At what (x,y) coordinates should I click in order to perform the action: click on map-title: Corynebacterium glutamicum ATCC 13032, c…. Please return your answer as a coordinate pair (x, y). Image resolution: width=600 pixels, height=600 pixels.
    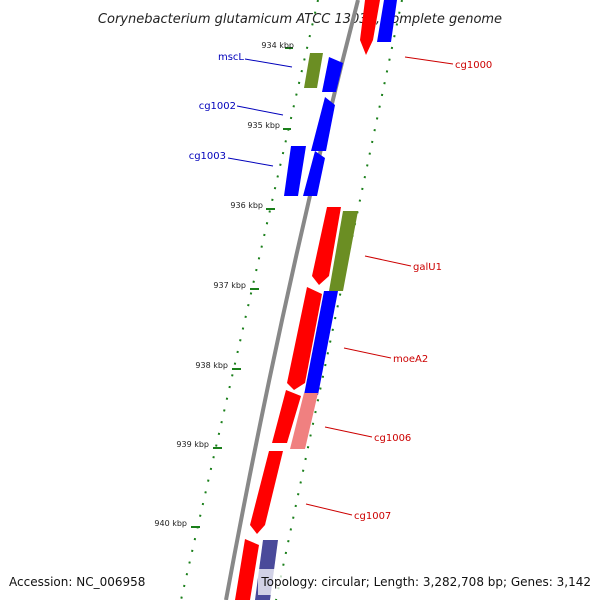
    Looking at the image, I should click on (300, 19).